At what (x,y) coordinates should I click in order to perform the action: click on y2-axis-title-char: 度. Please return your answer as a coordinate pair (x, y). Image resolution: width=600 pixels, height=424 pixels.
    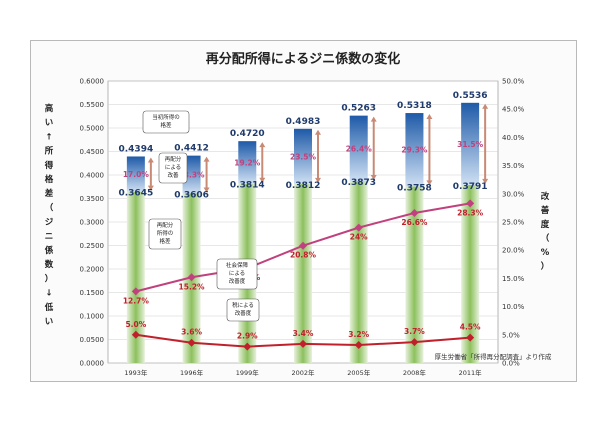
    Looking at the image, I should click on (545, 224).